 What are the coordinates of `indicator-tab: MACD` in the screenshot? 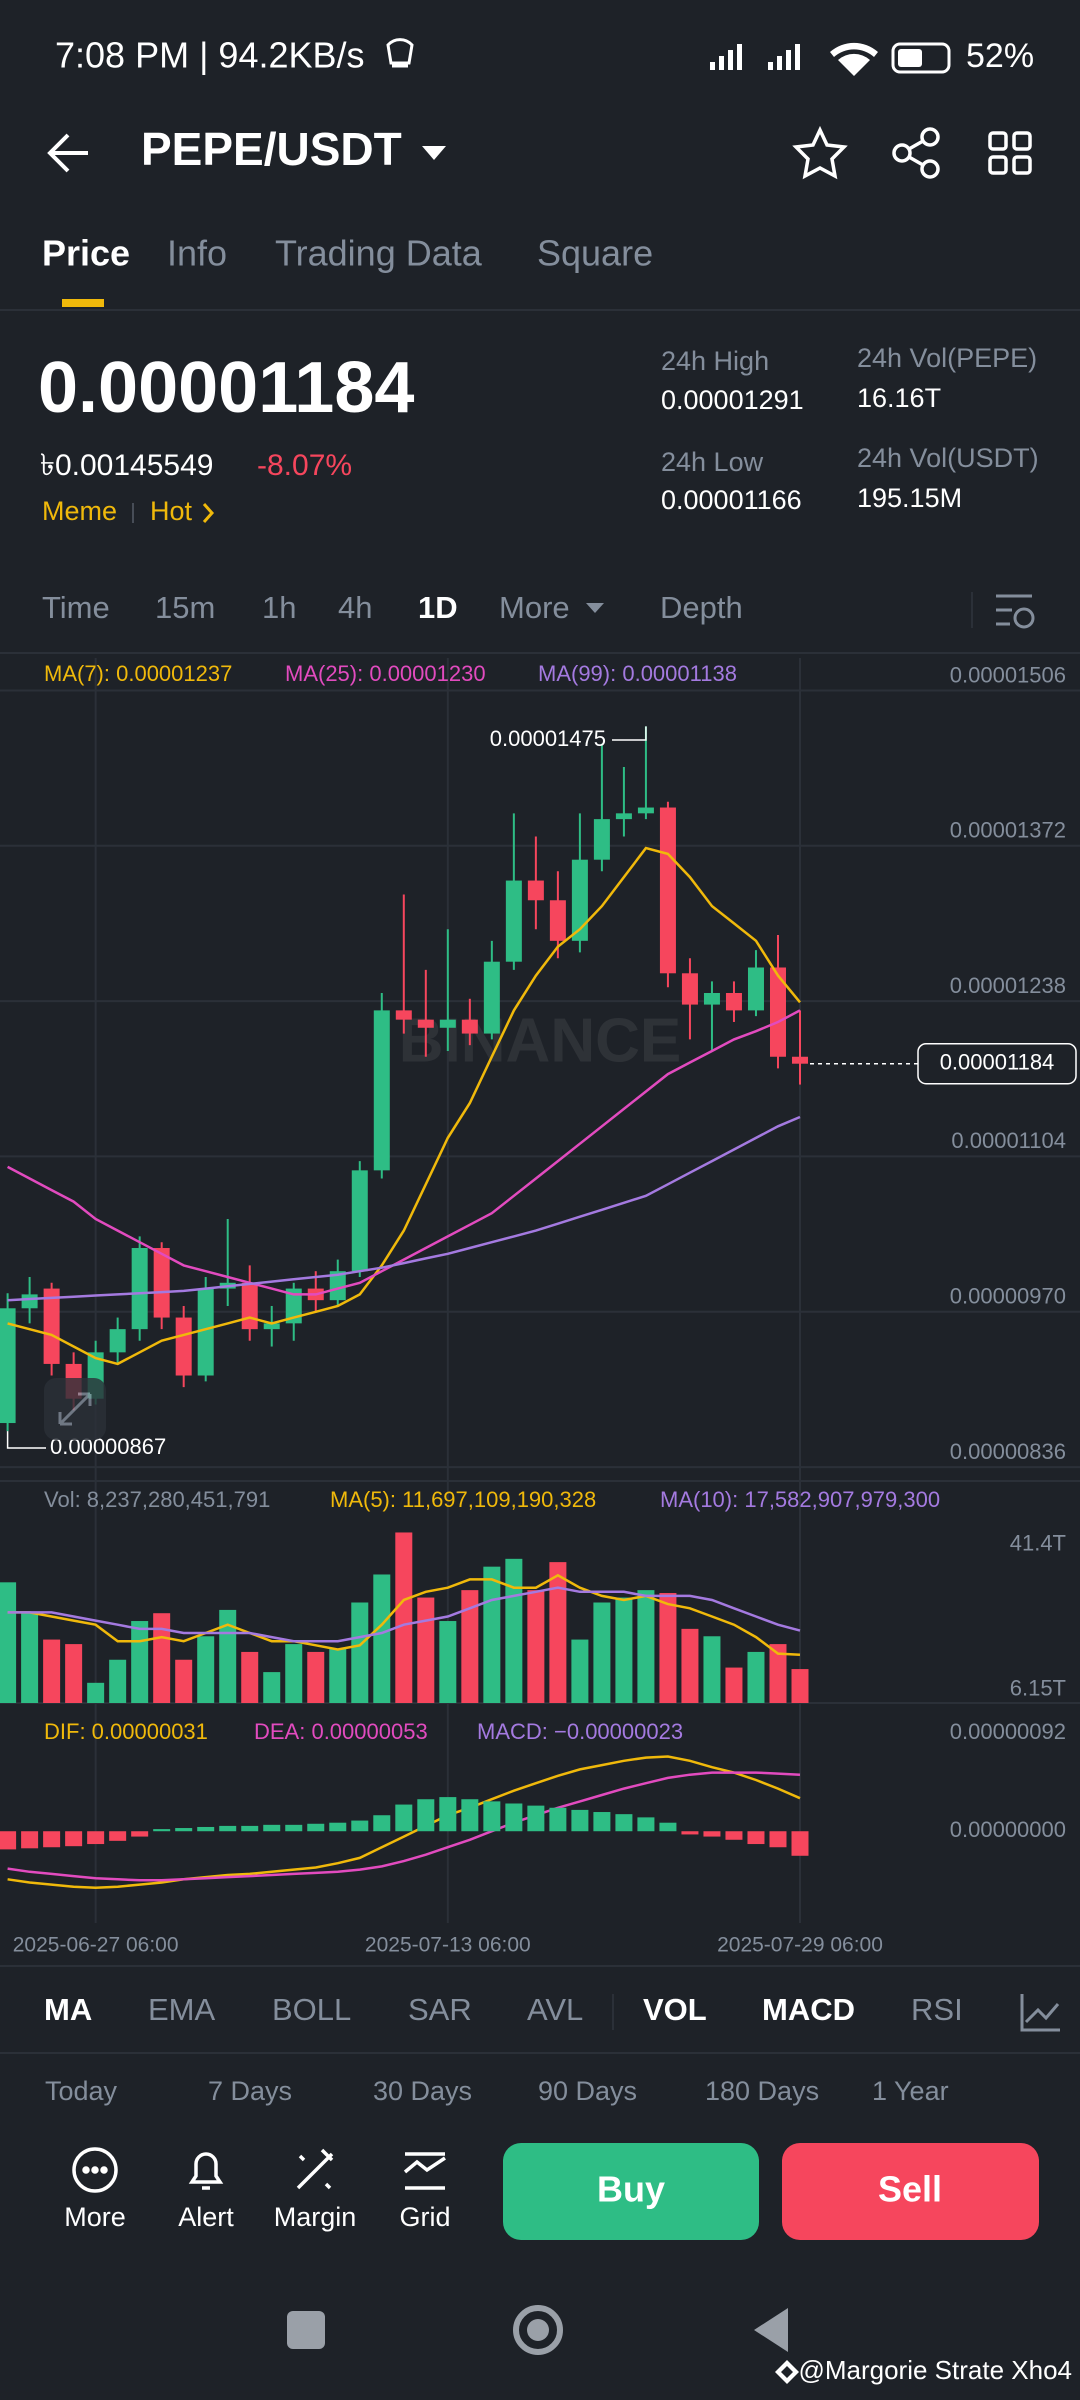 It's located at (808, 2009).